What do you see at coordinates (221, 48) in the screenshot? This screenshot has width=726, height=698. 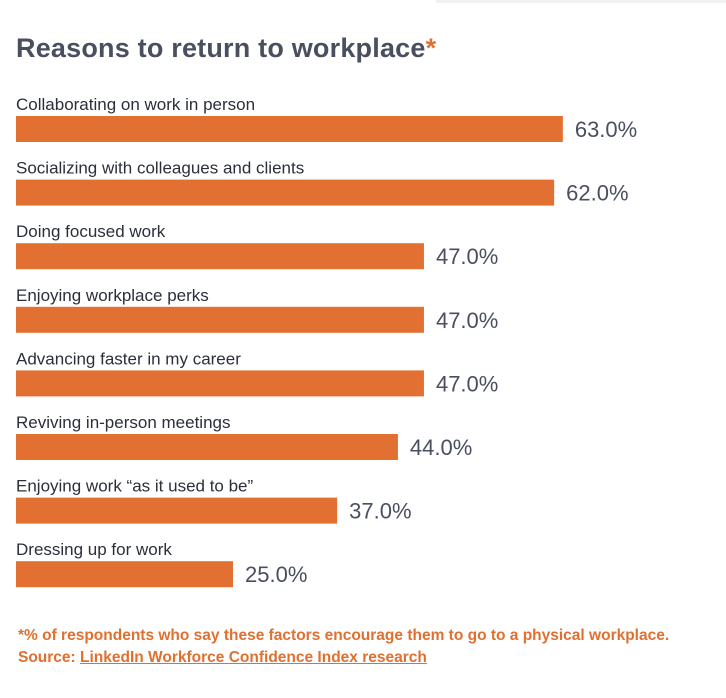 I see `chart-title-text: Reasons to return to workplace` at bounding box center [221, 48].